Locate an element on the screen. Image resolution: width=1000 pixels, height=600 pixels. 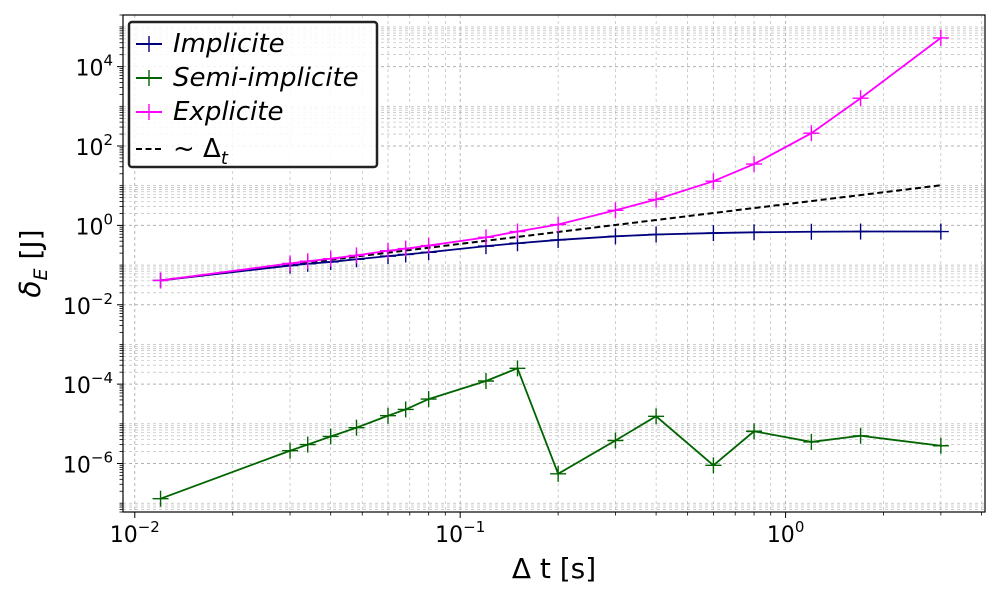
legend-label: Semi-implicite is located at coordinates (266, 78).